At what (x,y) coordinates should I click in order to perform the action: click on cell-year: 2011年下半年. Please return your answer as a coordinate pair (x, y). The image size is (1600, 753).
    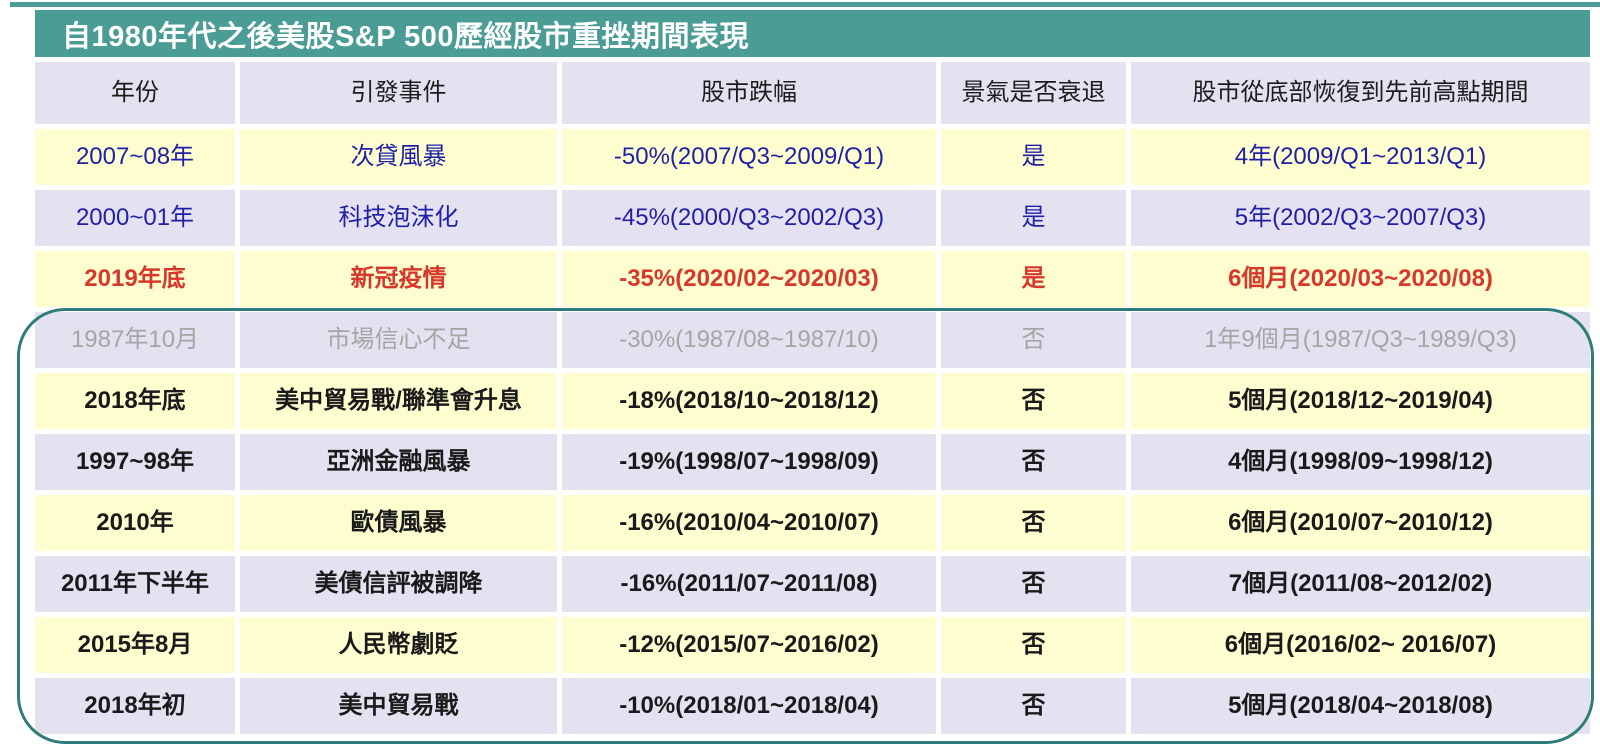
    Looking at the image, I should click on (135, 584).